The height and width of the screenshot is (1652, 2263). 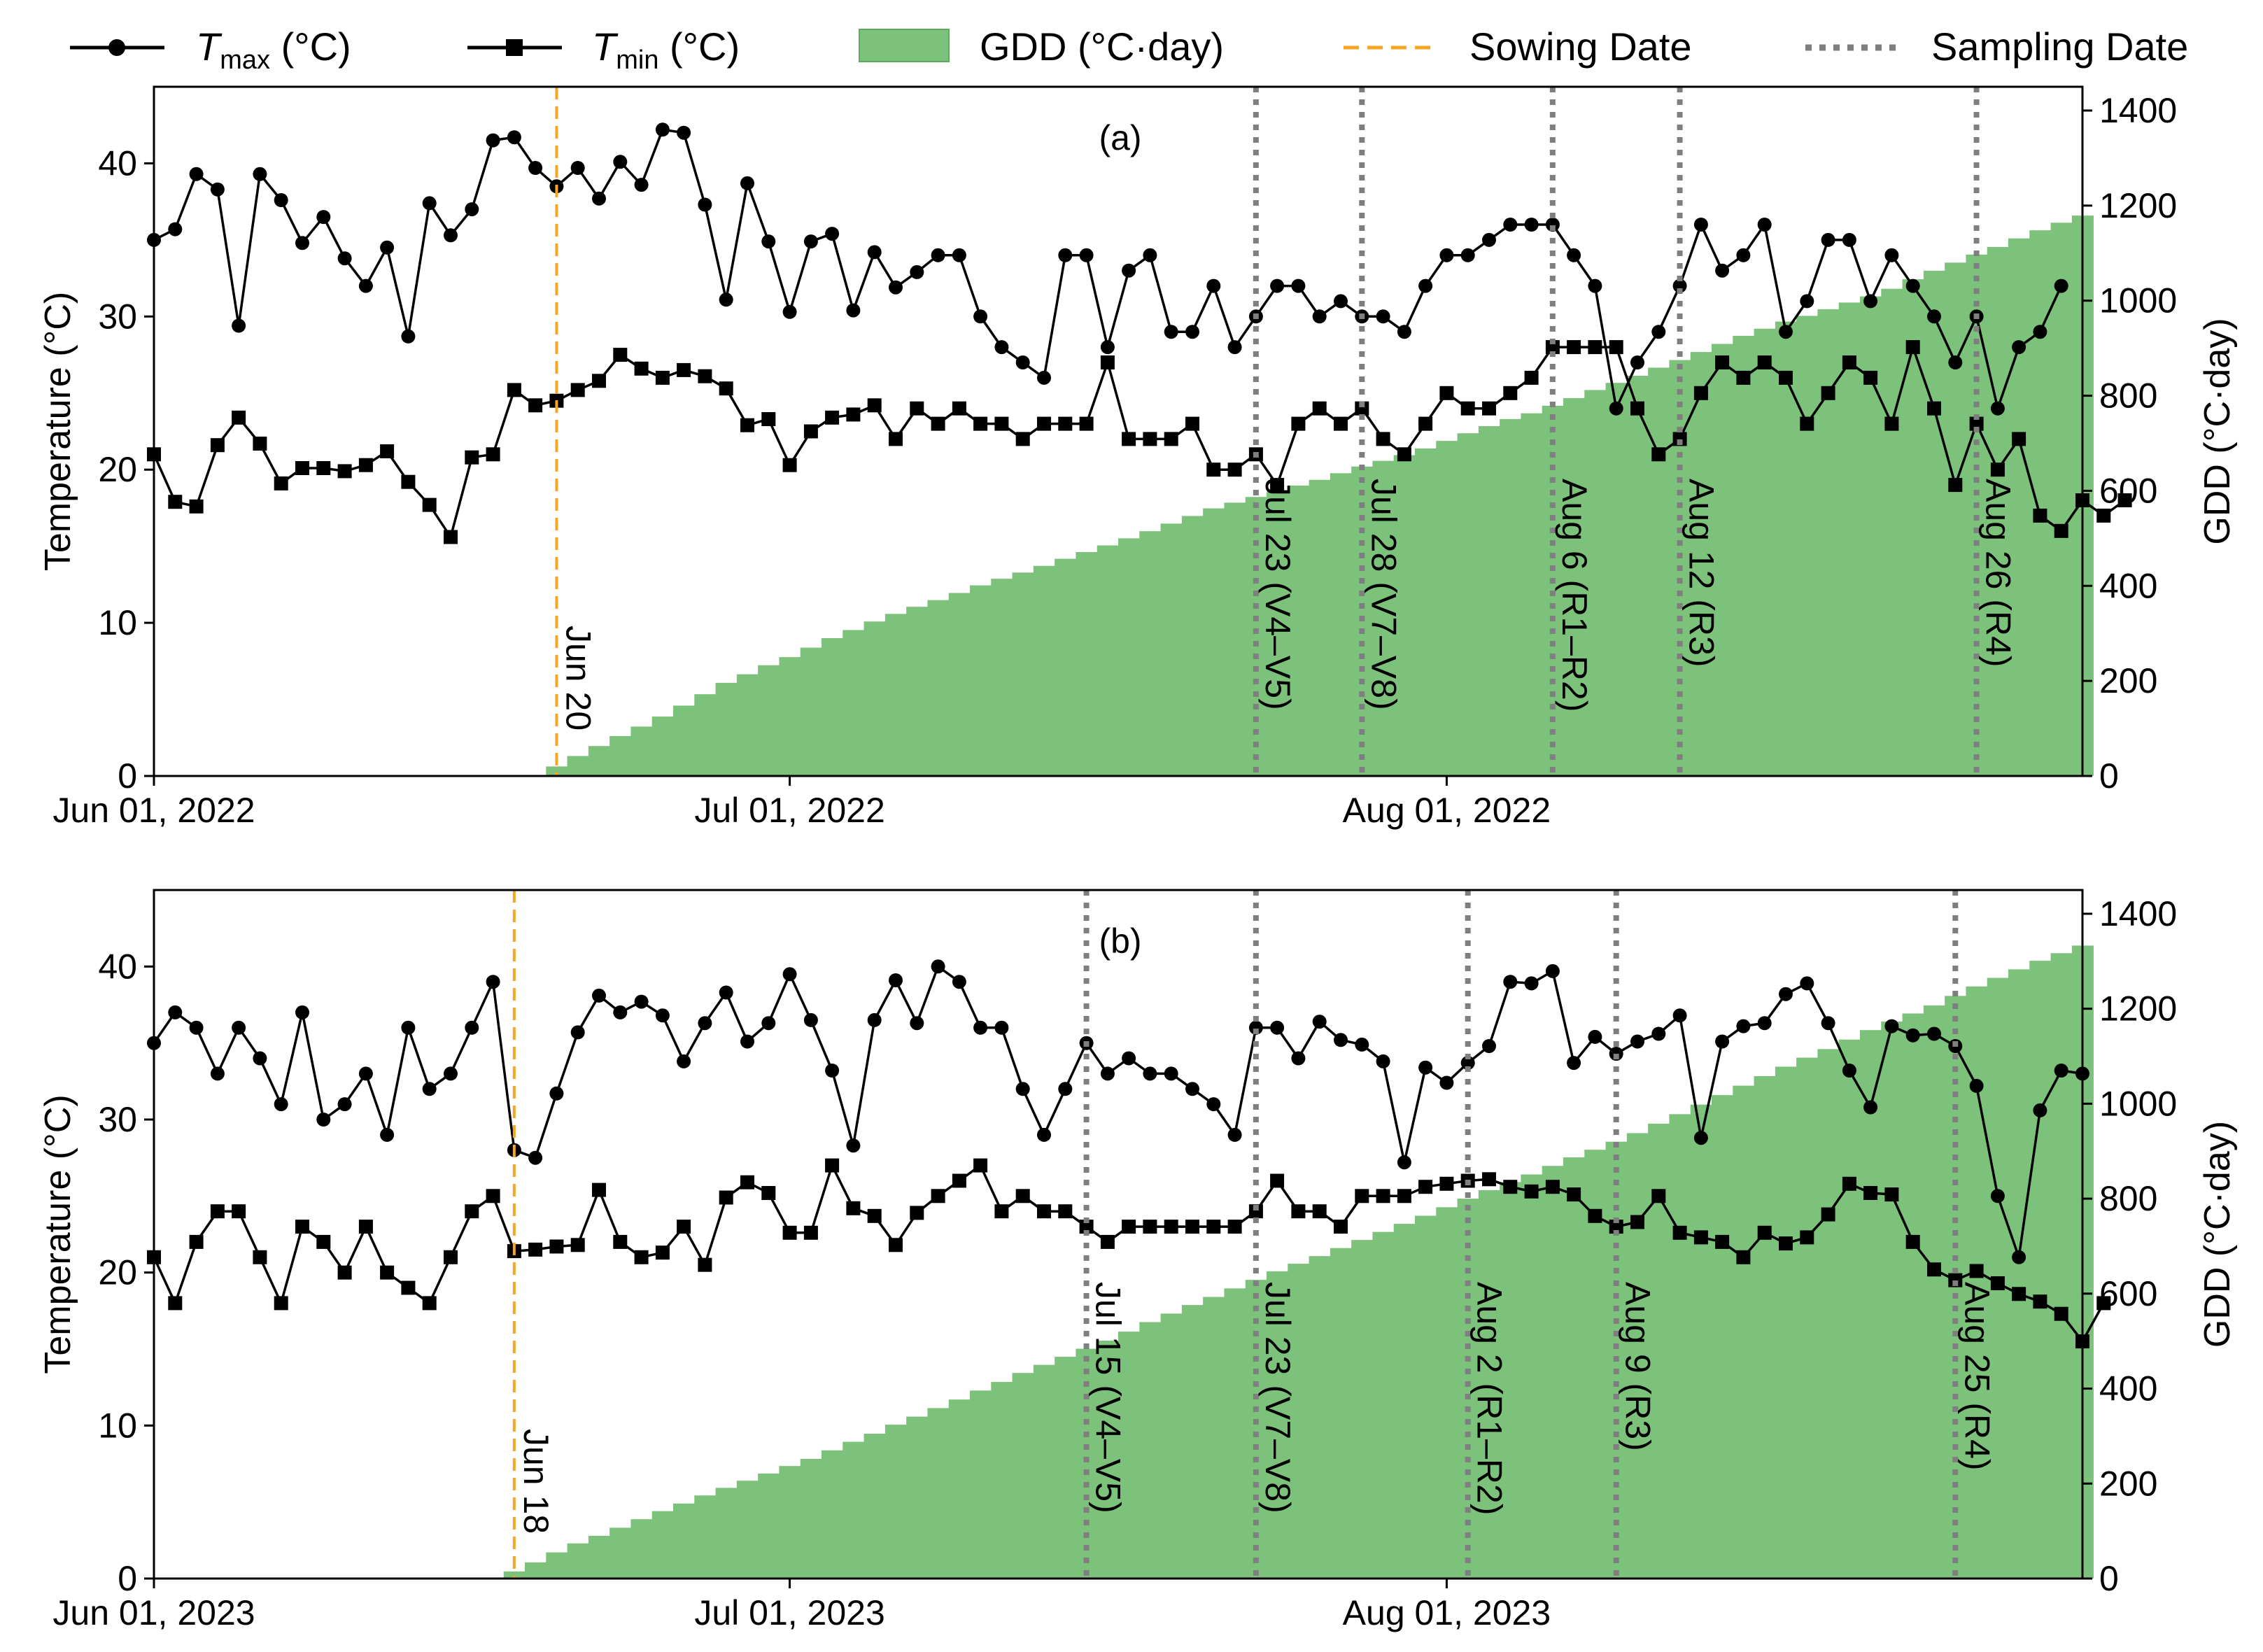 I want to click on tmin-series, so click(x=1129, y=1253).